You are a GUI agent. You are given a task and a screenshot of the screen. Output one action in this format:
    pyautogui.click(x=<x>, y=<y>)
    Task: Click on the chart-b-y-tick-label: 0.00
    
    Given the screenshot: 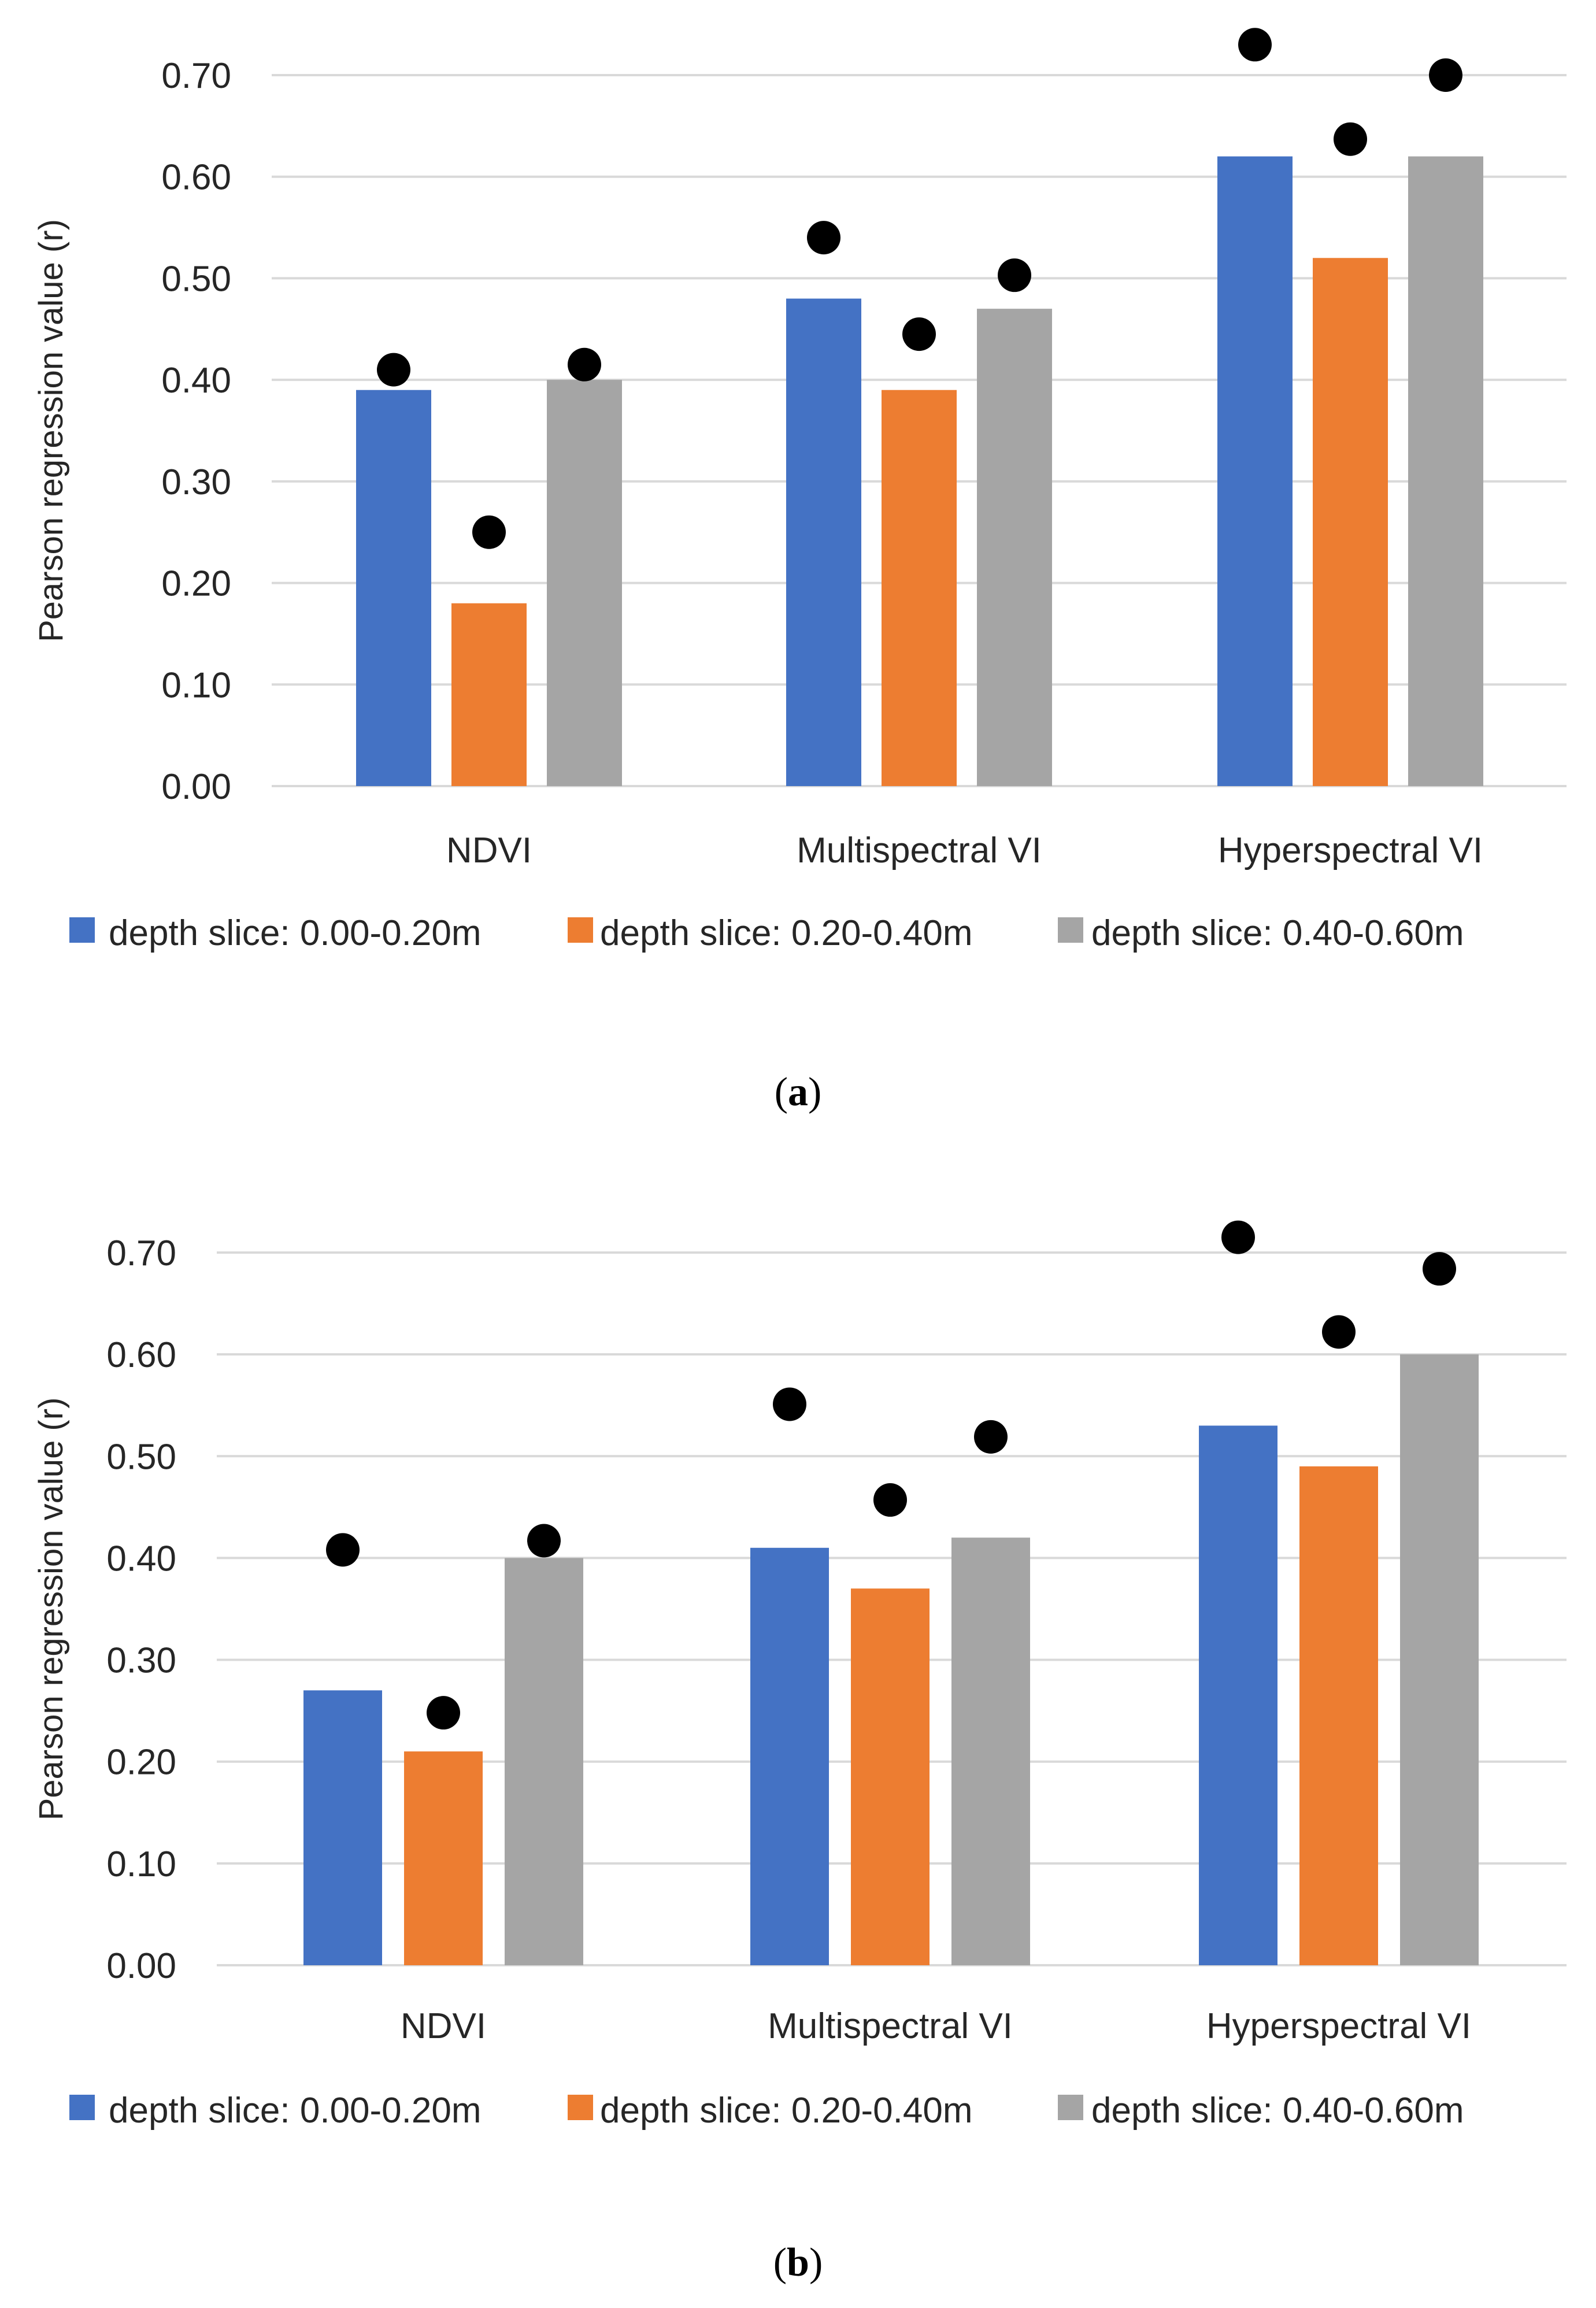 What is the action you would take?
    pyautogui.click(x=141, y=1966)
    